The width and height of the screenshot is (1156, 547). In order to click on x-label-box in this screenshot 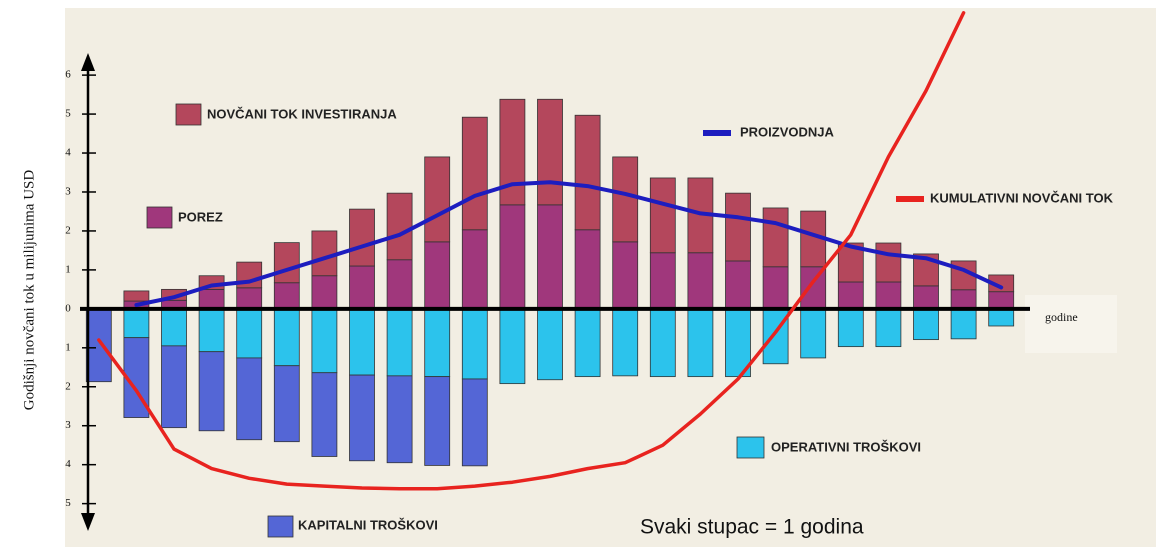, I will do `click(1071, 324)`.